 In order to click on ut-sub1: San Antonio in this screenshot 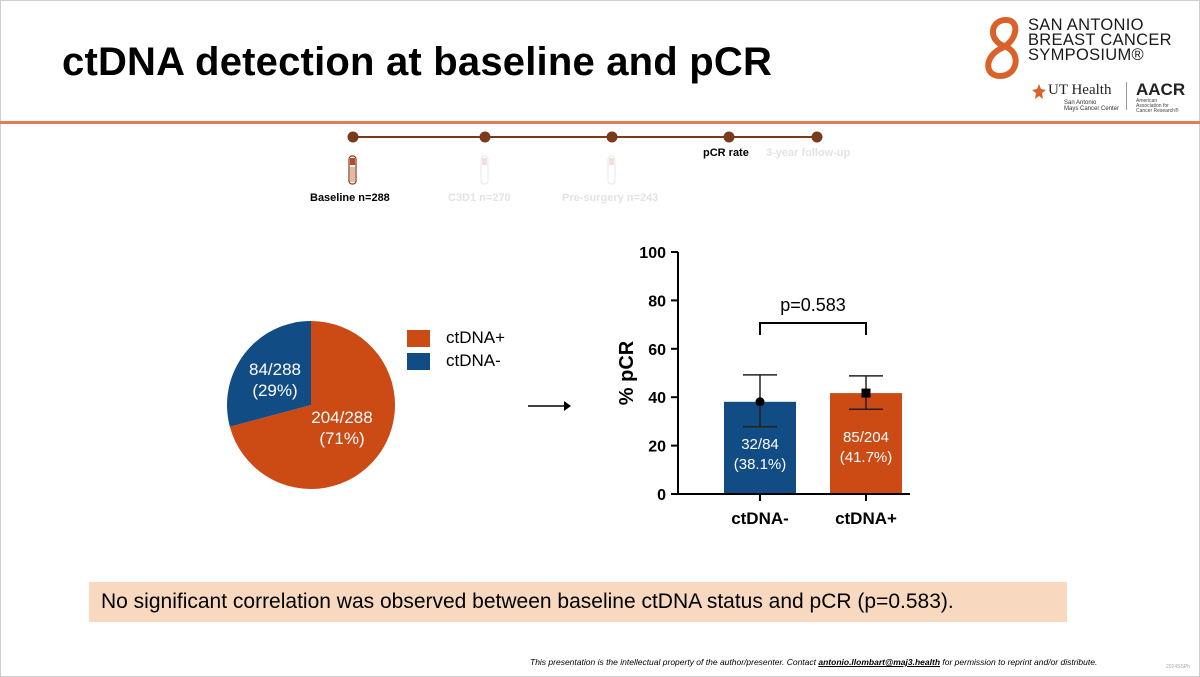, I will do `click(1080, 103)`.